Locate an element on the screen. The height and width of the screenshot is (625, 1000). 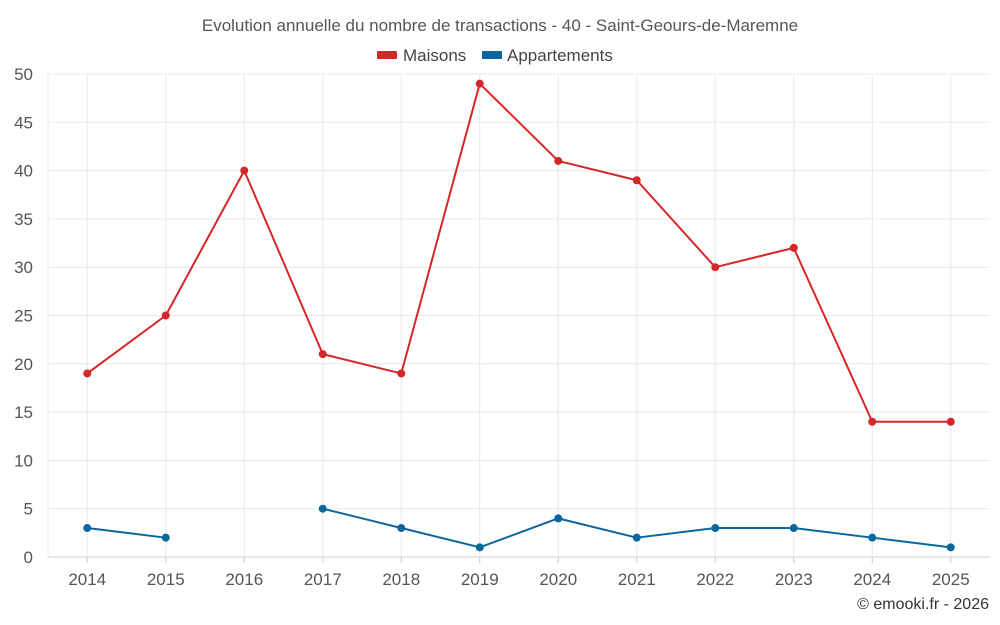
y-tick-label: 20 is located at coordinates (23, 364).